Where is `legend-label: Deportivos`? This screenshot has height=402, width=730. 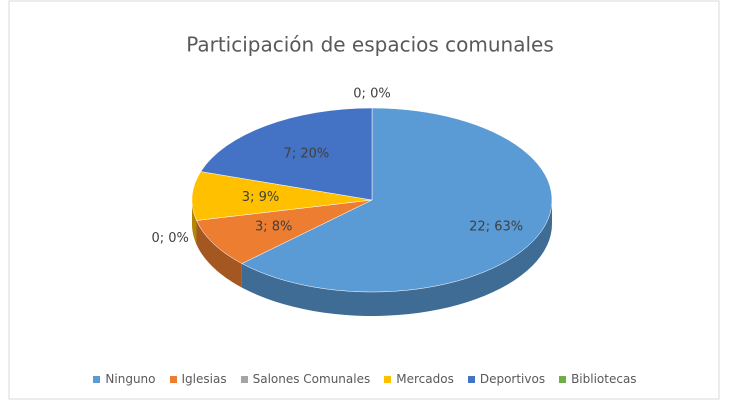 legend-label: Deportivos is located at coordinates (512, 379).